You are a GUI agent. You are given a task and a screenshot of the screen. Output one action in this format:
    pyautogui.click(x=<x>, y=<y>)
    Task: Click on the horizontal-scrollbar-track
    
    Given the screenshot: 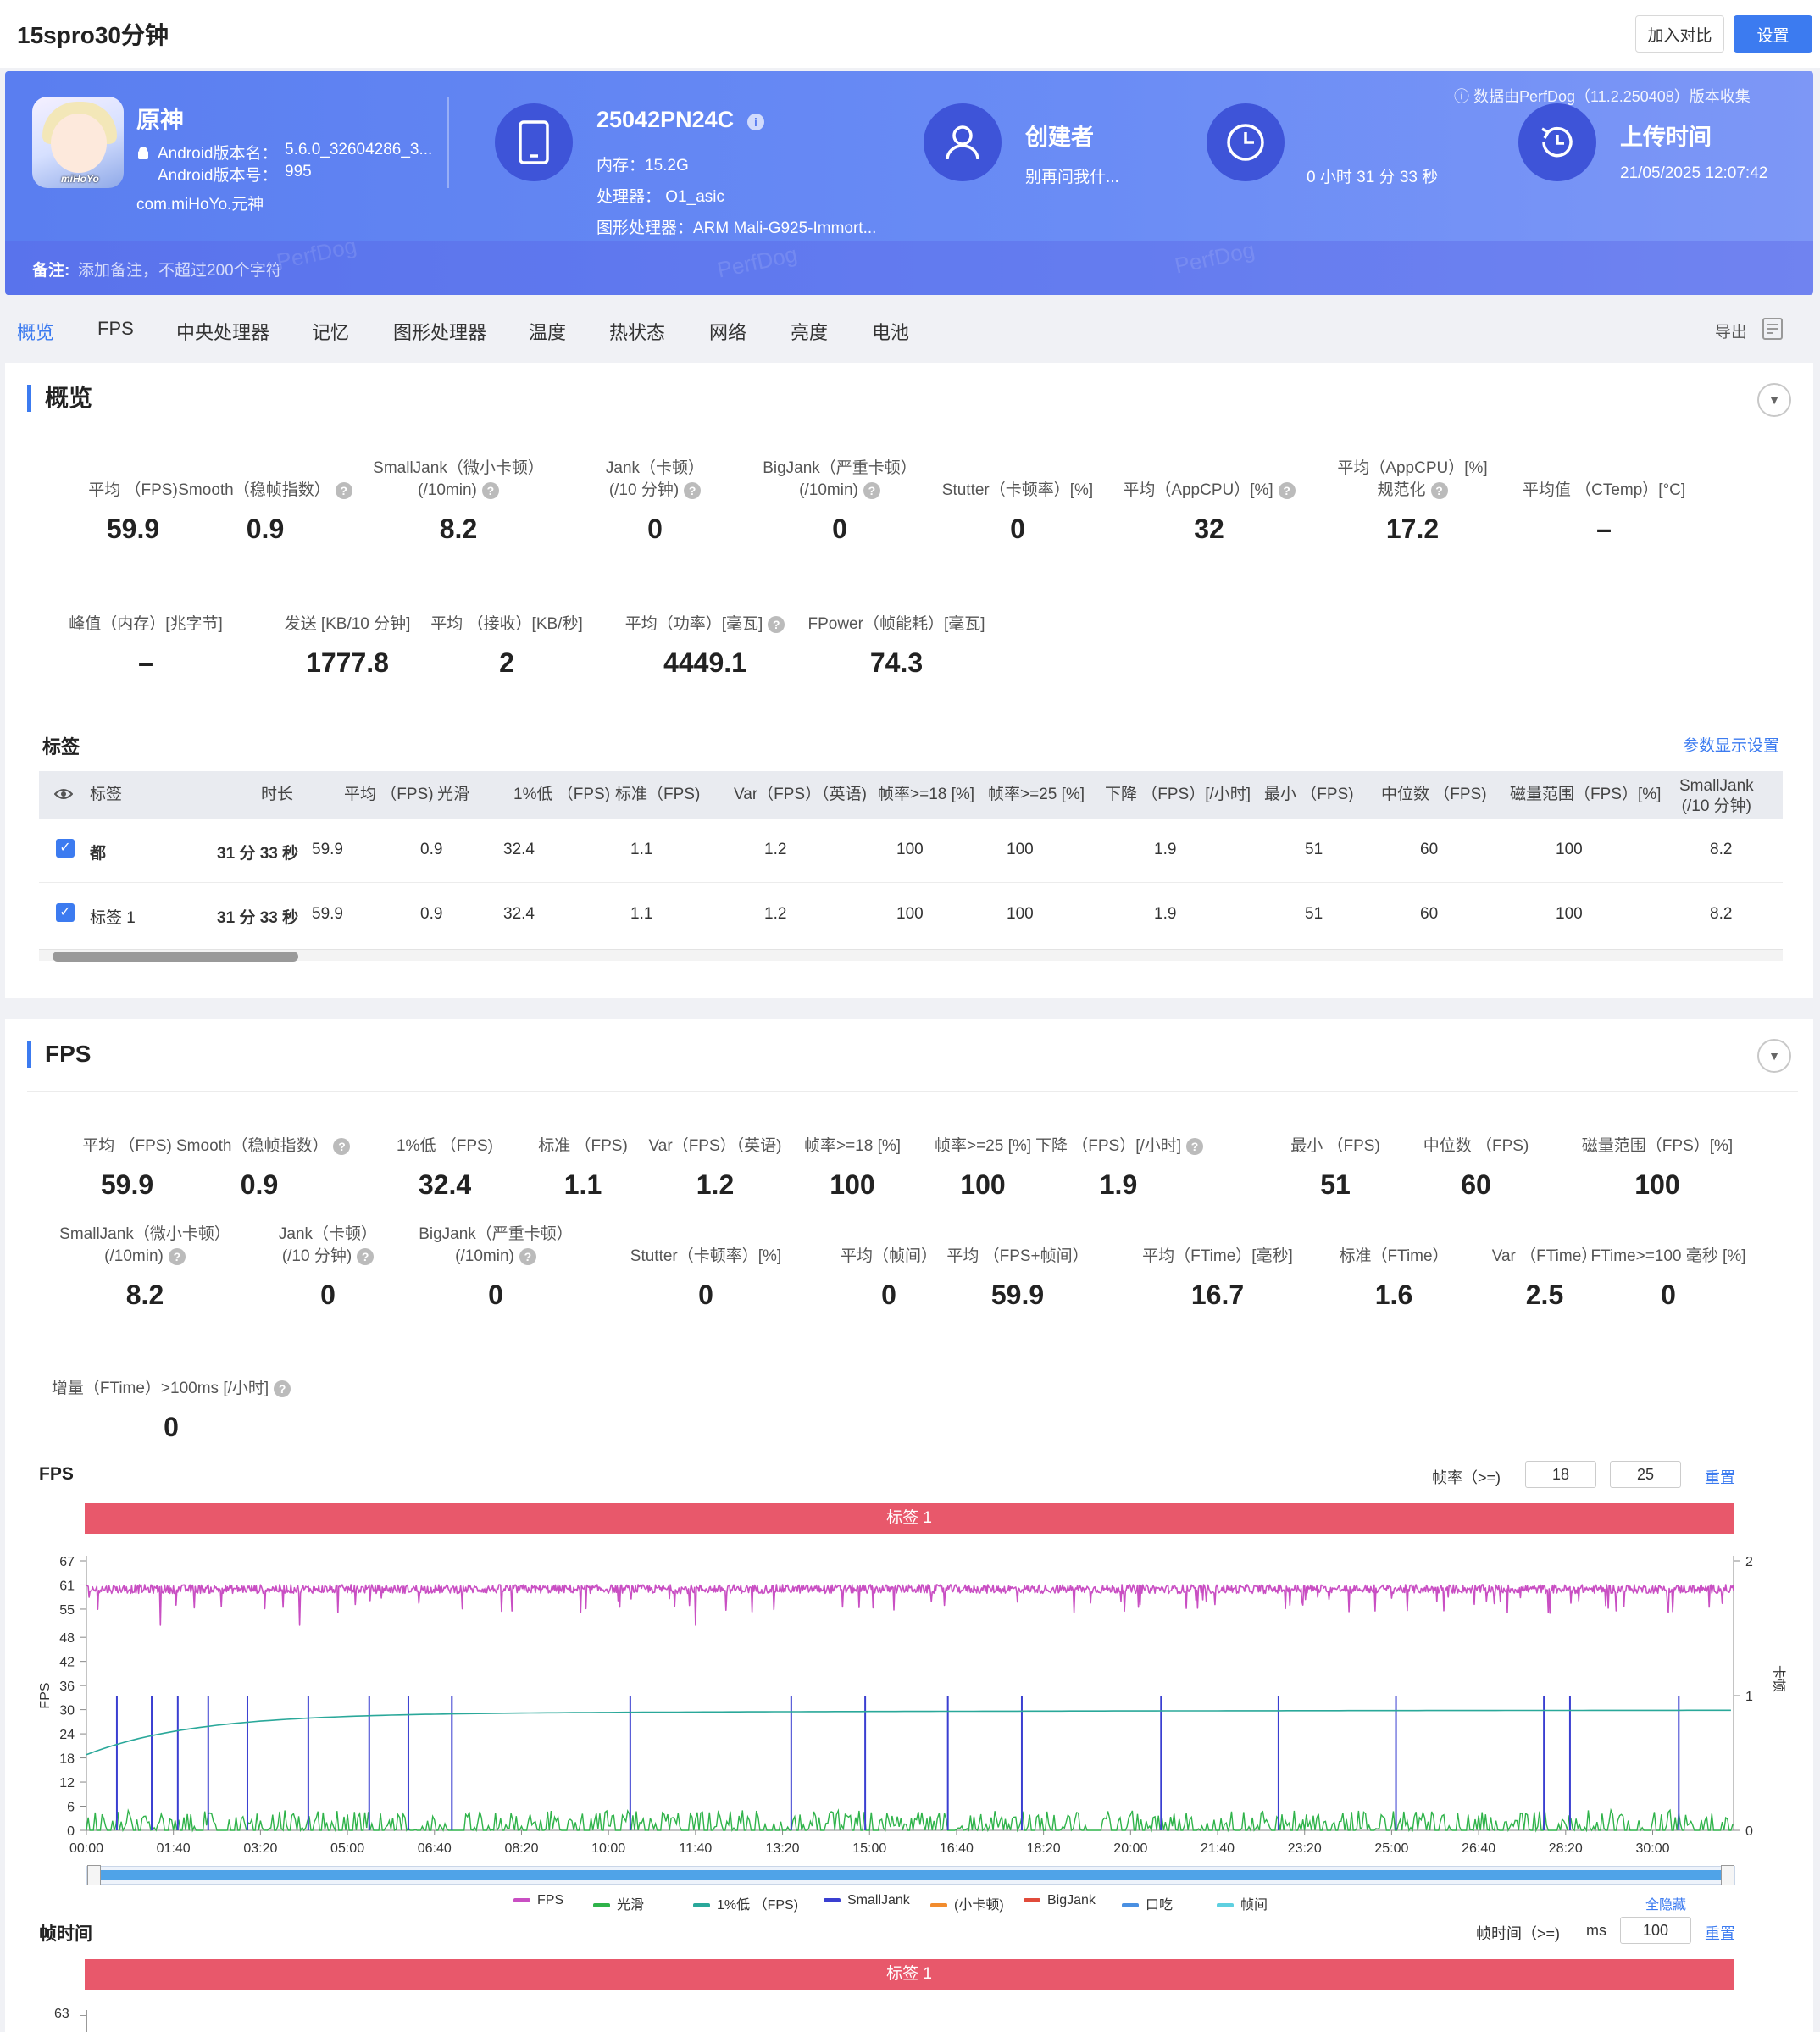 What is the action you would take?
    pyautogui.click(x=911, y=955)
    